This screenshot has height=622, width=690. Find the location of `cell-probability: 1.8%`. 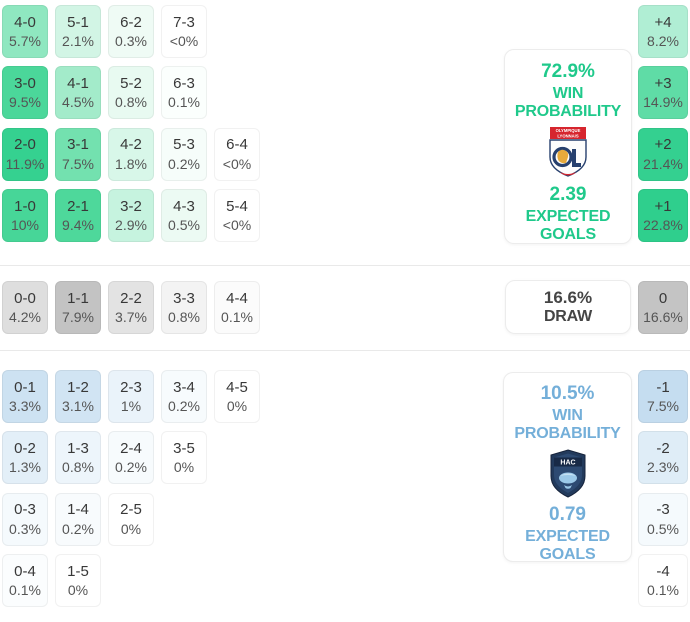

cell-probability: 1.8% is located at coordinates (131, 163).